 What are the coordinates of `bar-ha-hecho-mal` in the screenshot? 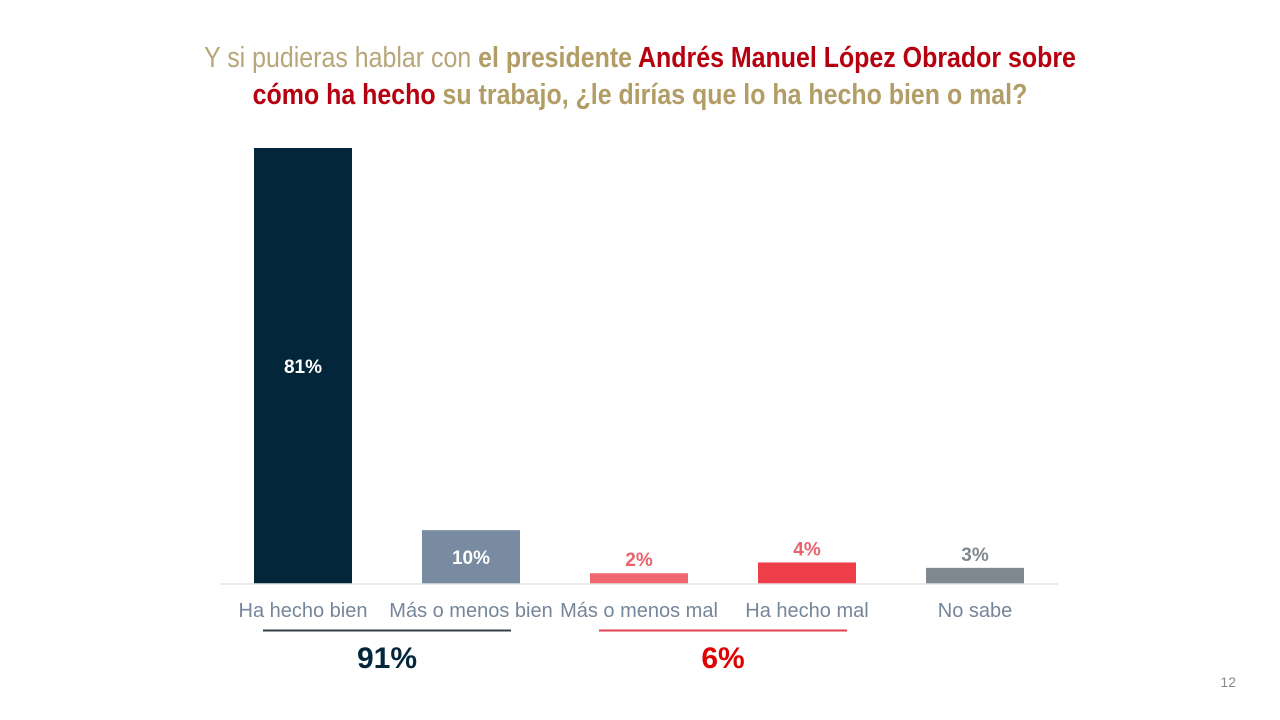 It's located at (807, 573).